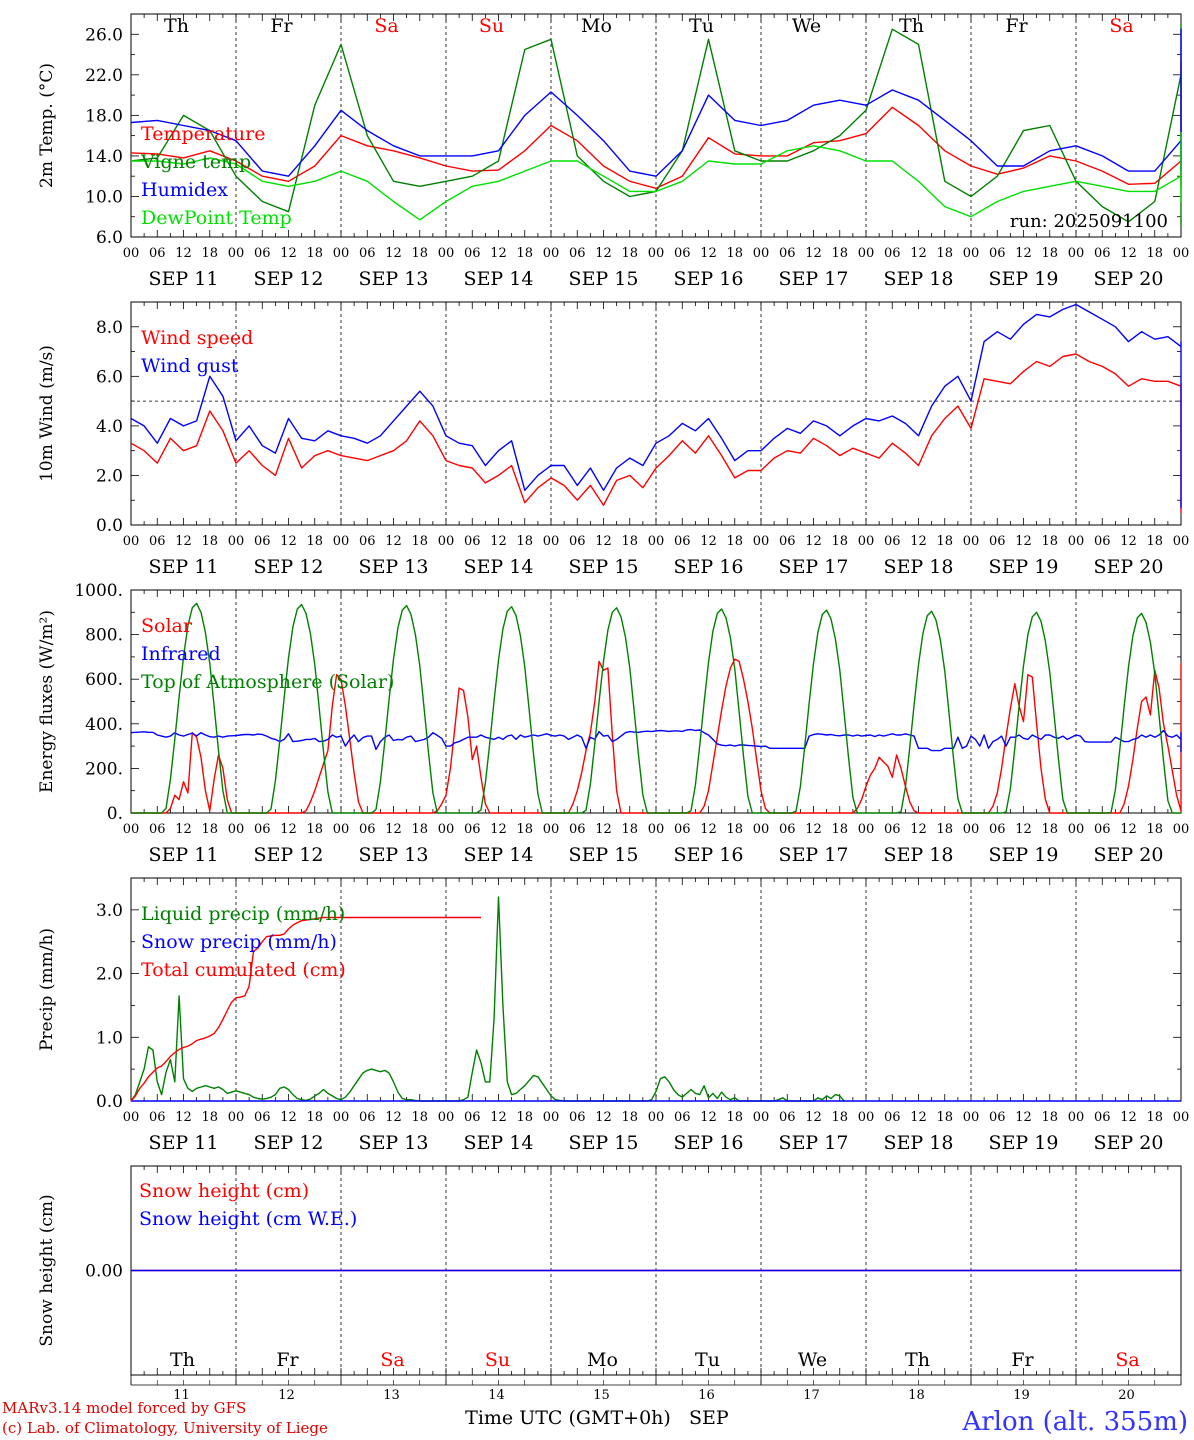 Image resolution: width=1194 pixels, height=1440 pixels. What do you see at coordinates (497, 1360) in the screenshot?
I see `weekday-label: Su` at bounding box center [497, 1360].